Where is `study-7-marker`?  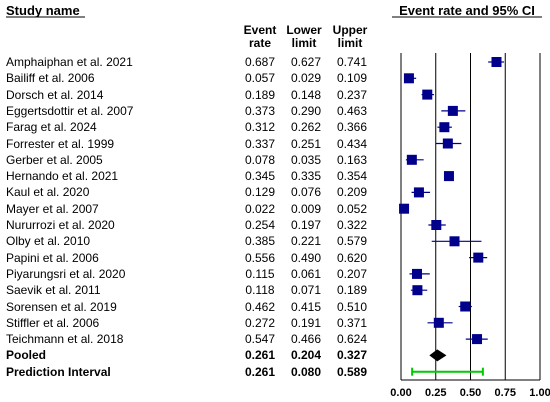 study-7-marker is located at coordinates (448, 176).